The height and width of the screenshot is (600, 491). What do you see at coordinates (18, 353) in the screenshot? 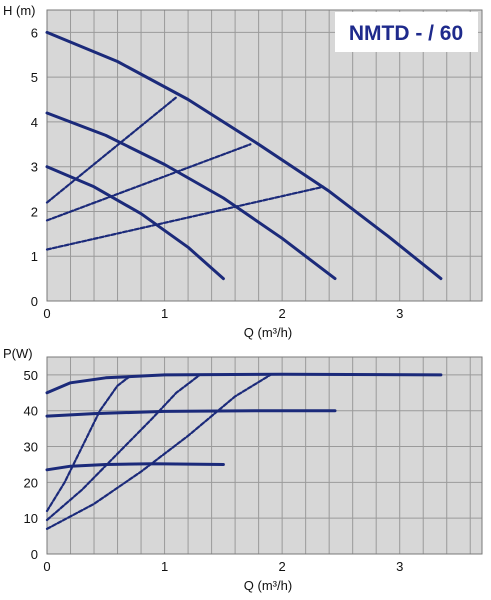
I see `y-axis-title: P(W)` at bounding box center [18, 353].